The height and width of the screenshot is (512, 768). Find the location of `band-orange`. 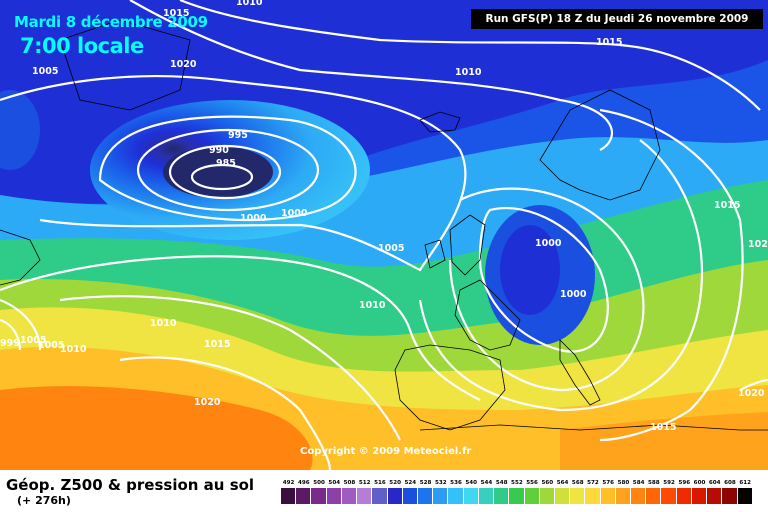

band-orange is located at coordinates (156, 428).